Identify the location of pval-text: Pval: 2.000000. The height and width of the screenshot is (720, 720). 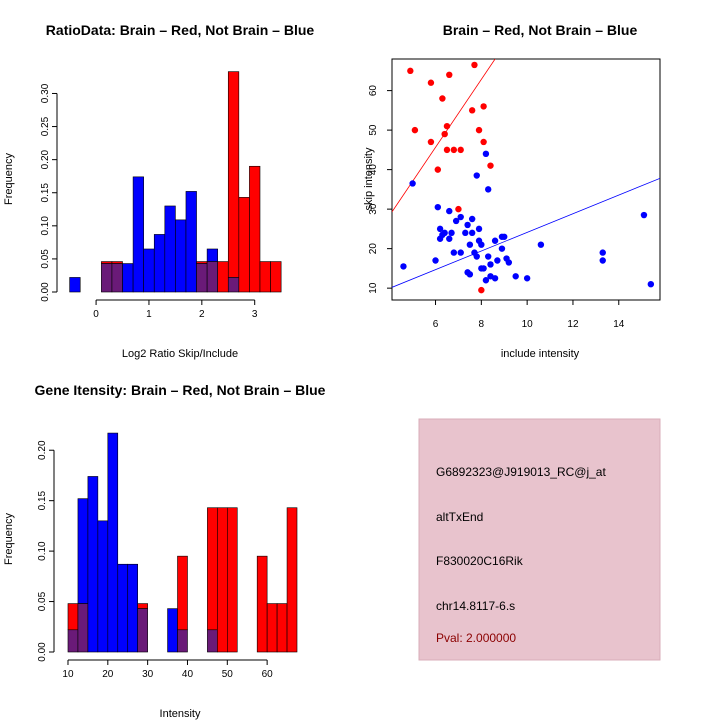
(476, 638).